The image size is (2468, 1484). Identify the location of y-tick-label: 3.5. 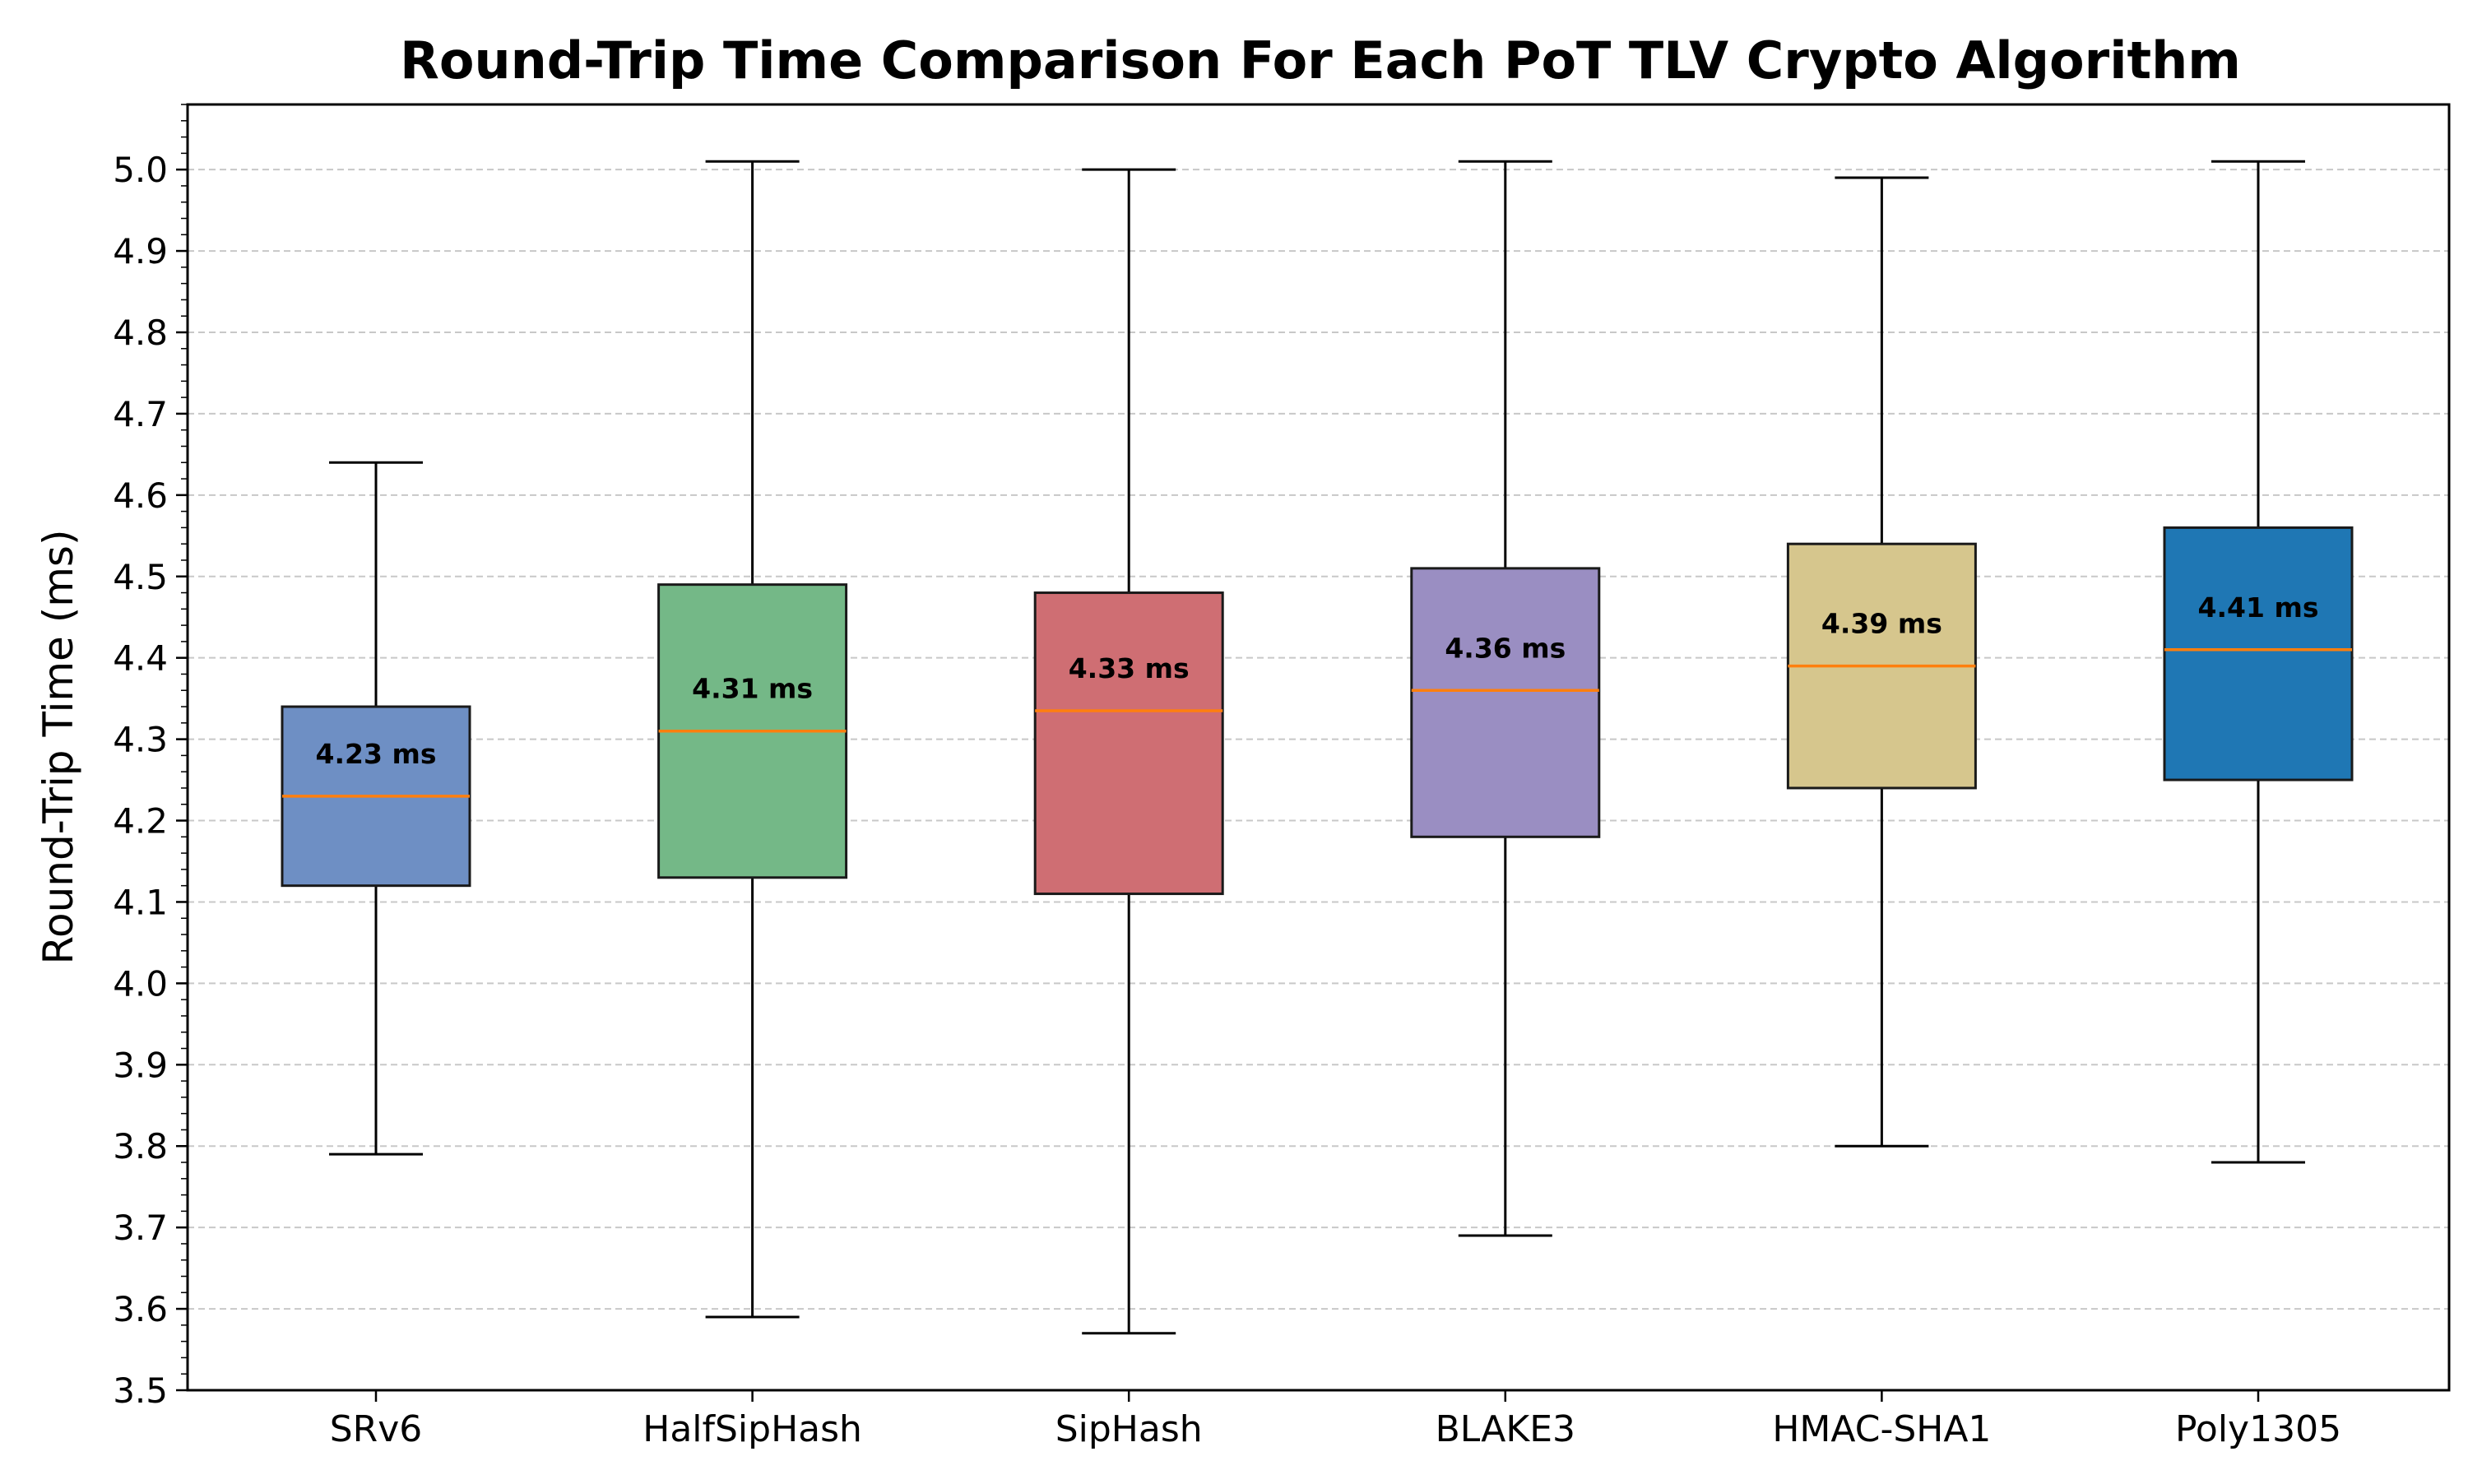
(140, 1390).